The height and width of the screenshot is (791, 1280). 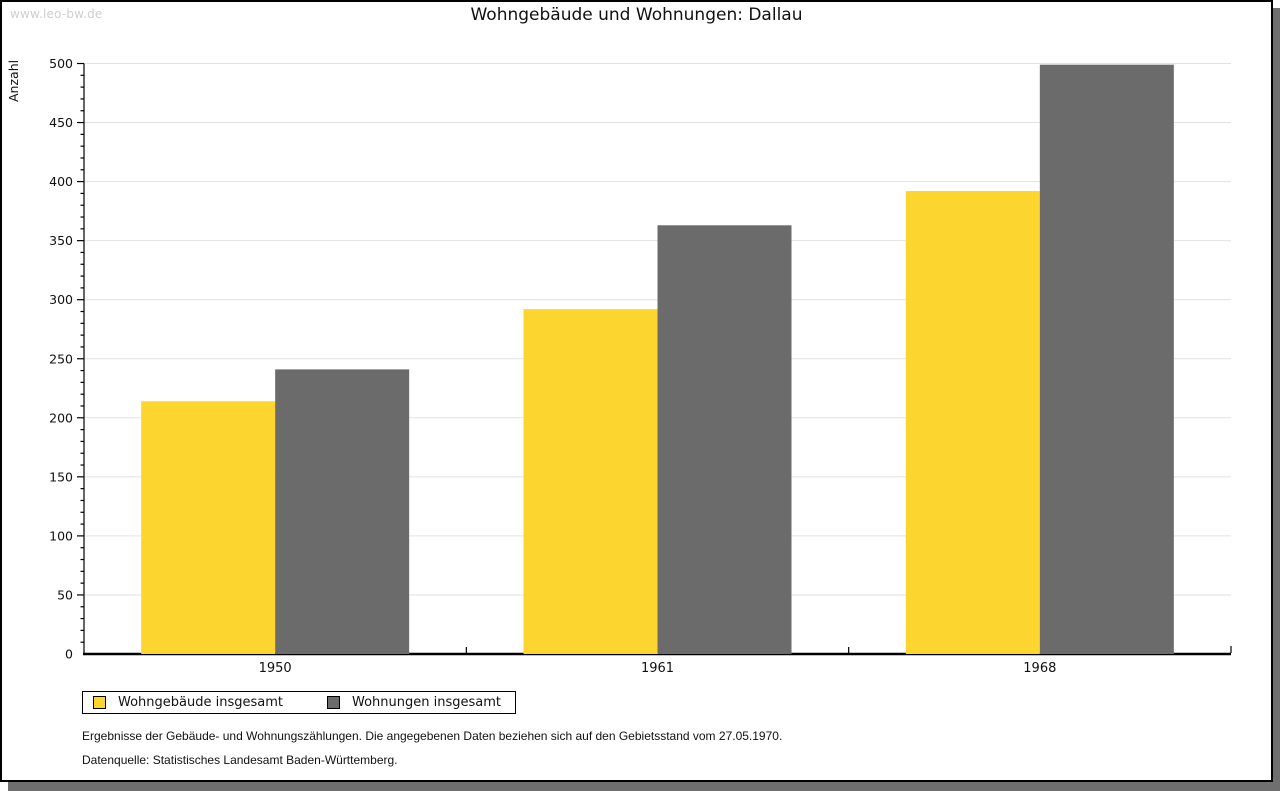 What do you see at coordinates (342, 511) in the screenshot?
I see `bar-wohnungen-1950` at bounding box center [342, 511].